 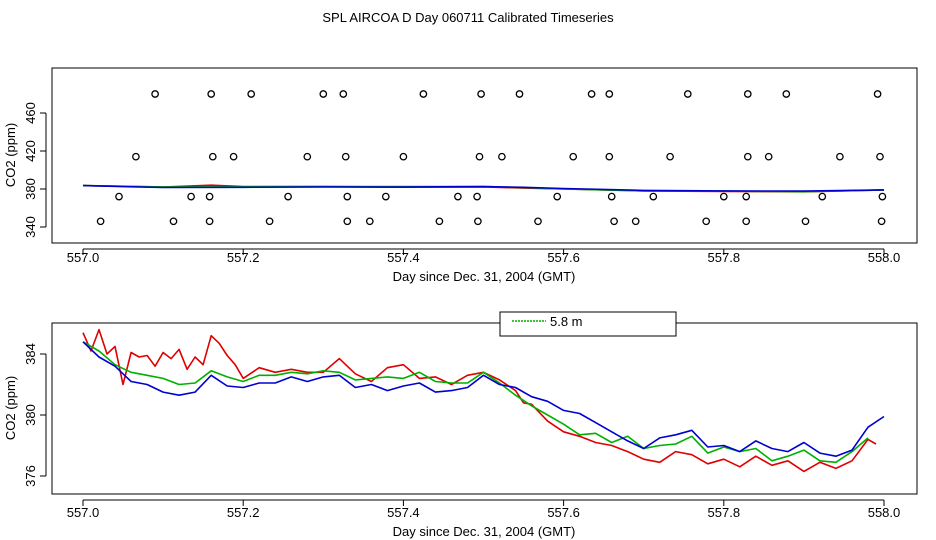 I want to click on bottom-x-axis-label: Day since Dec. 31, 2004 (GMT), so click(x=484, y=531).